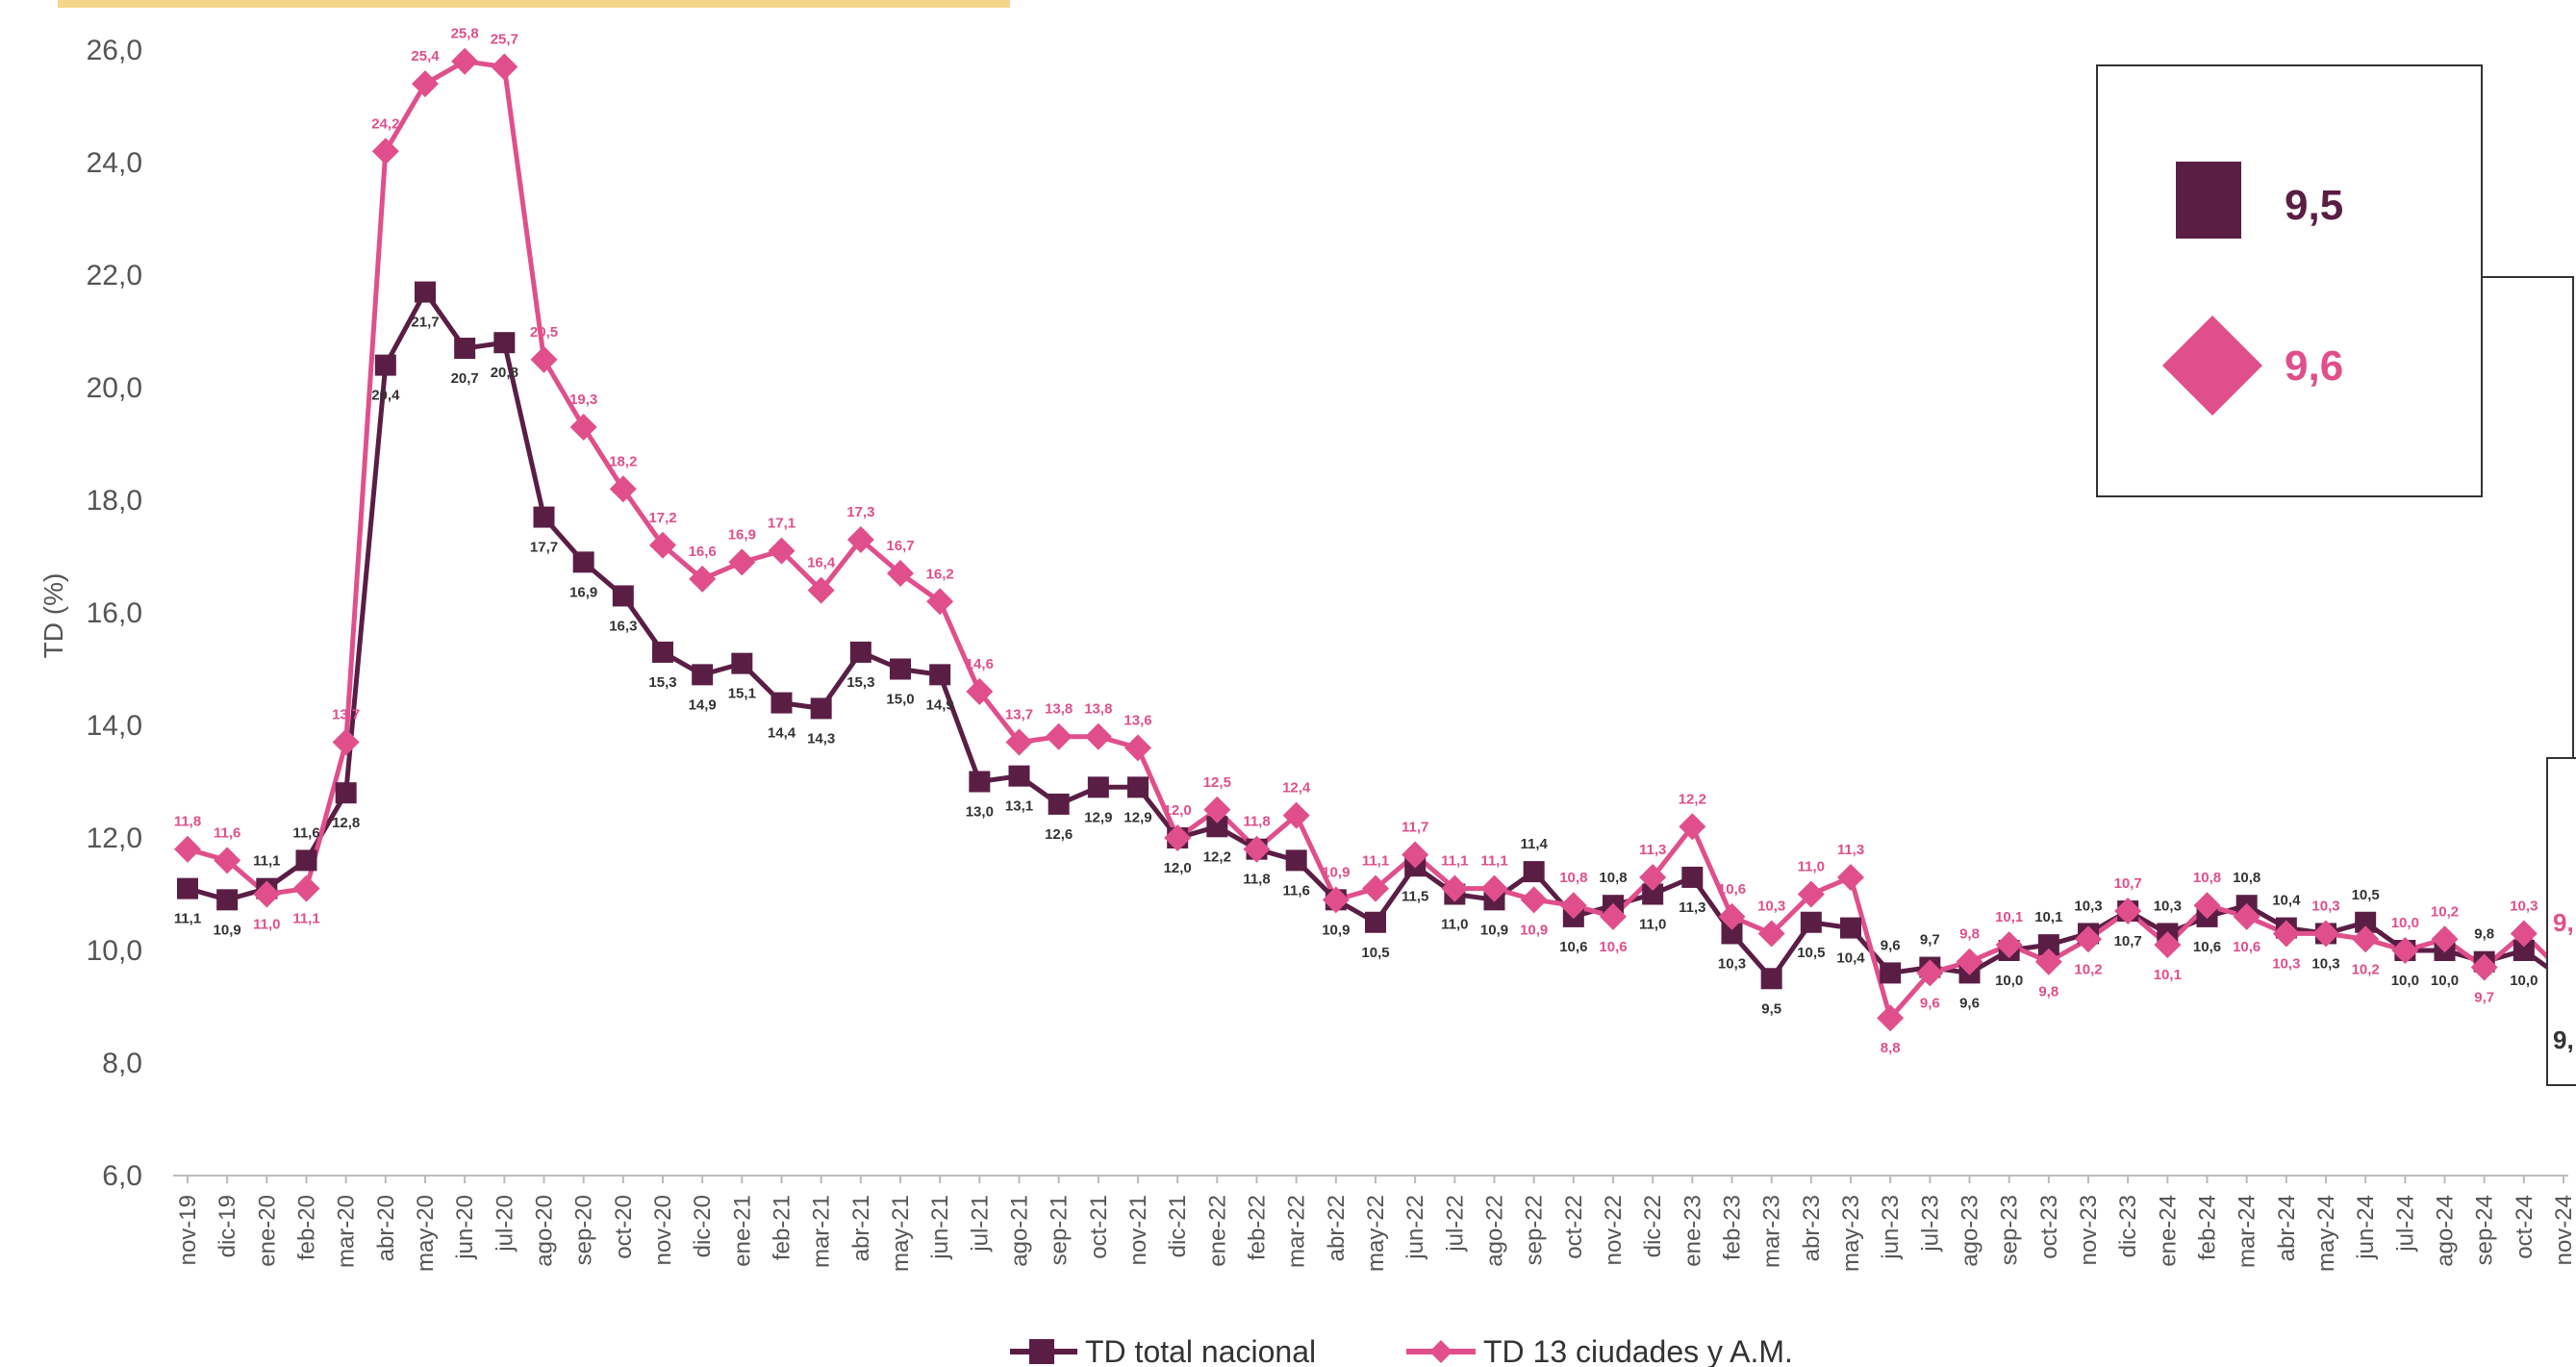 This screenshot has height=1367, width=2576. What do you see at coordinates (115, 388) in the screenshot?
I see `y-tick-label: 20,0` at bounding box center [115, 388].